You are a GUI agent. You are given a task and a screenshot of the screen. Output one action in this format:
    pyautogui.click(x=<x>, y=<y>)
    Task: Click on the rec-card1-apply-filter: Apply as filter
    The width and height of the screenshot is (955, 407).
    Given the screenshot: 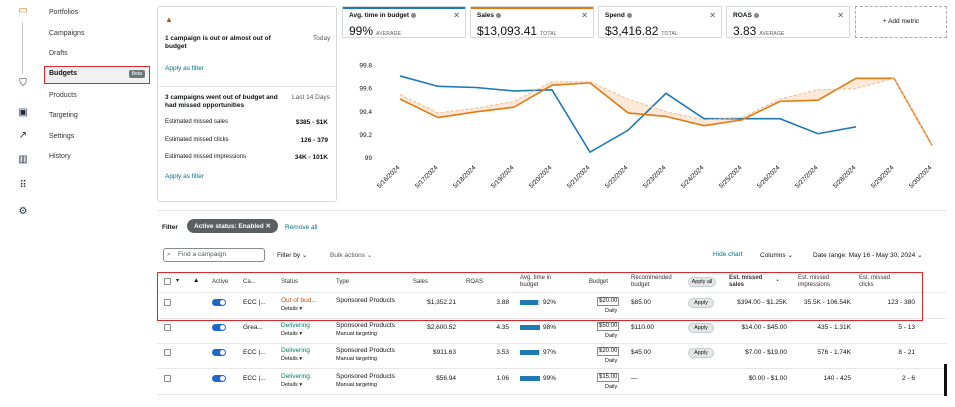 What is the action you would take?
    pyautogui.click(x=185, y=68)
    